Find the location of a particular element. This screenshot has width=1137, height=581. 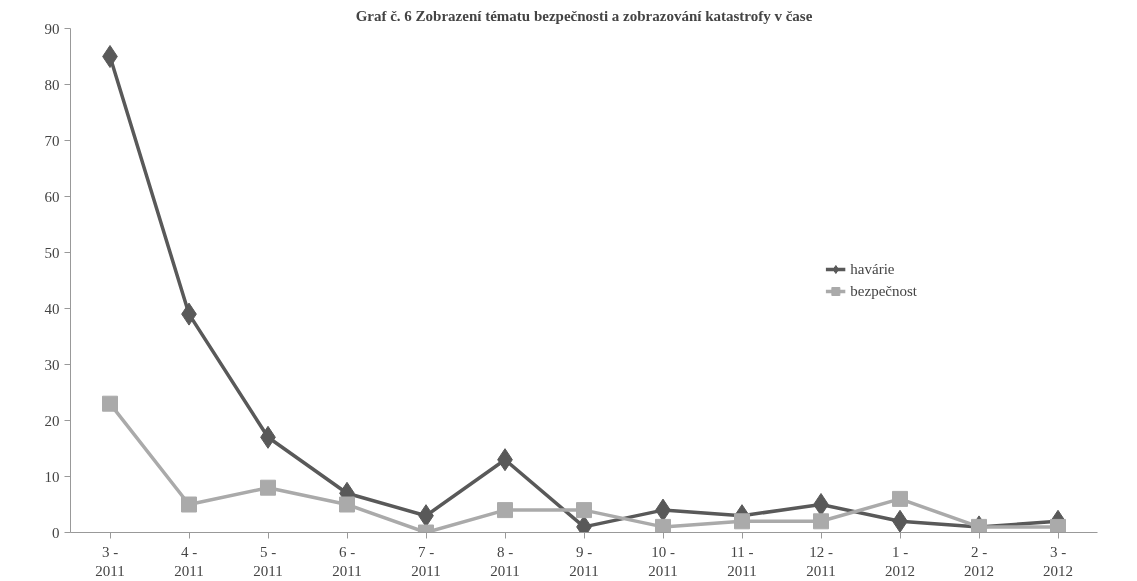

y-tick-label: 20 is located at coordinates (52, 420).